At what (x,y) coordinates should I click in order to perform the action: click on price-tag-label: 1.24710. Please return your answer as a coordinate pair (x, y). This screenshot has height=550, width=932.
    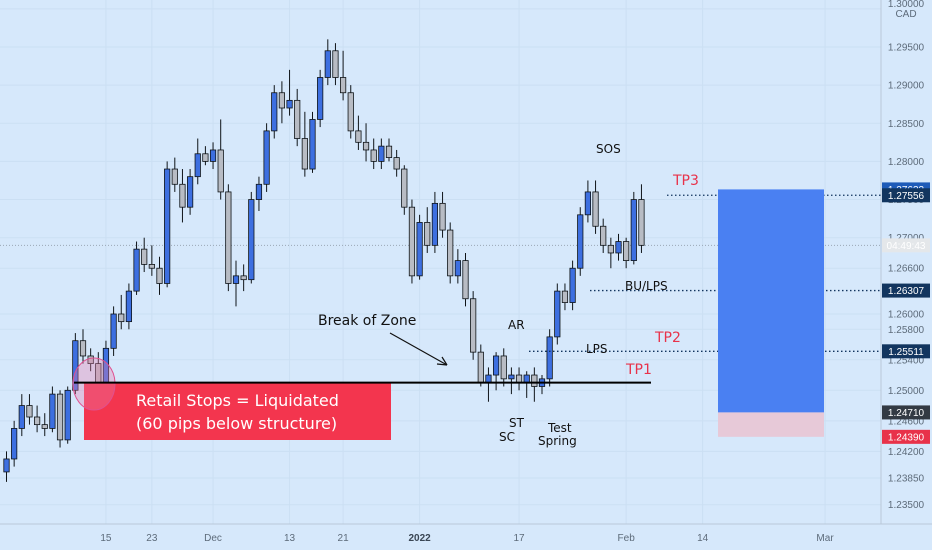
    Looking at the image, I should click on (906, 413).